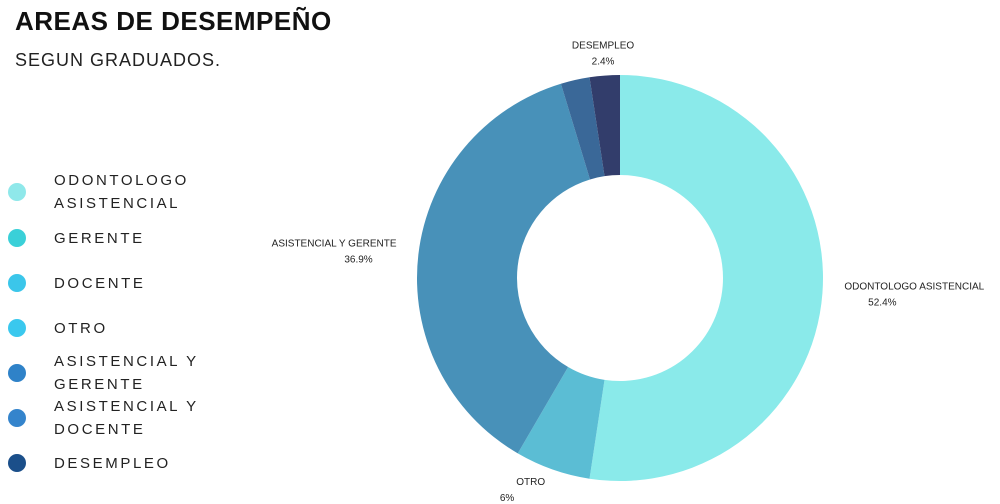 The image size is (1000, 504). I want to click on slice-label: ASISTENCIAL Y GERENTE, so click(334, 244).